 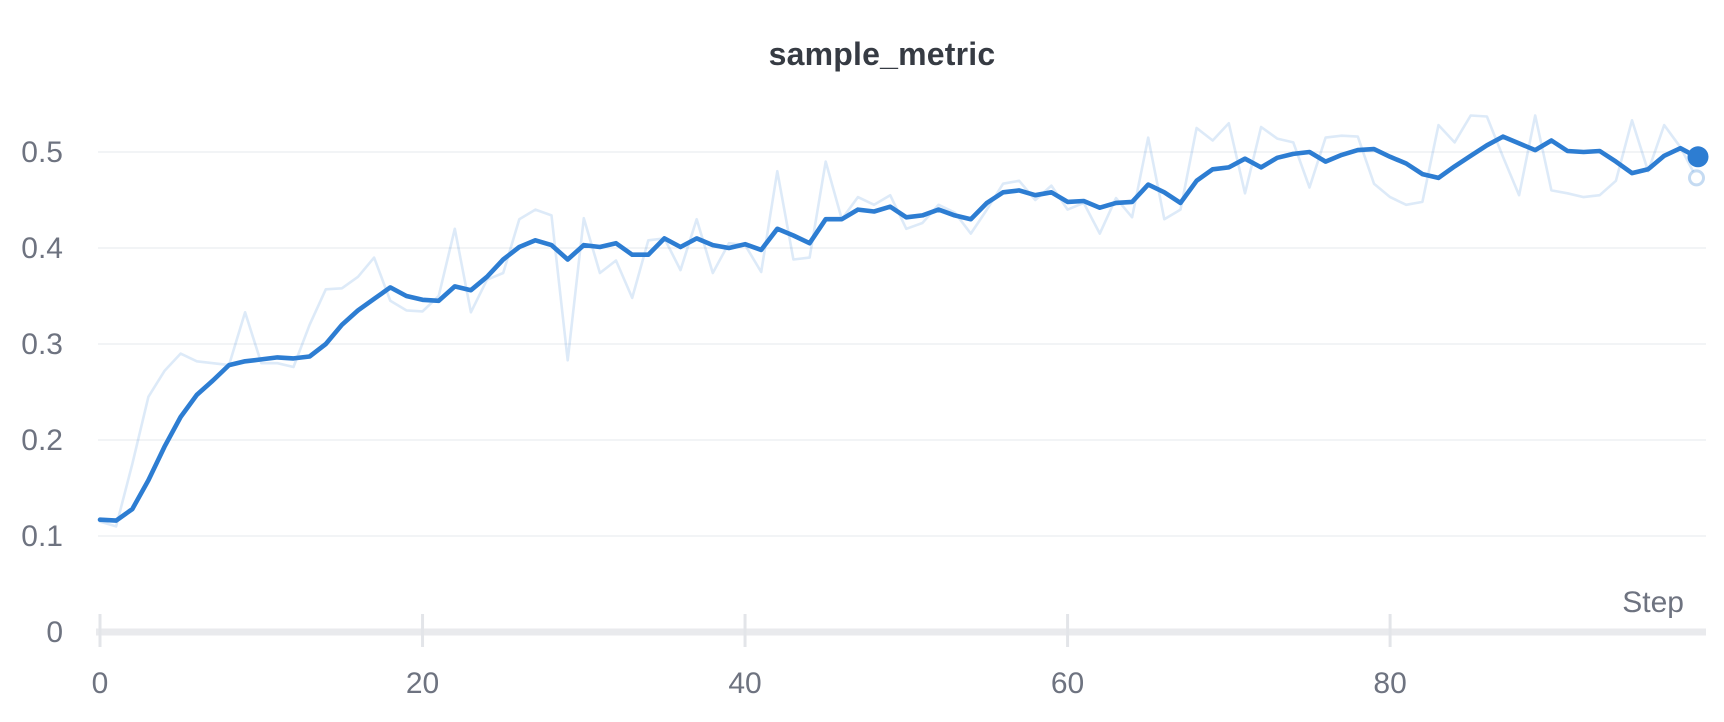 I want to click on x-tick-label: 40, so click(x=744, y=683).